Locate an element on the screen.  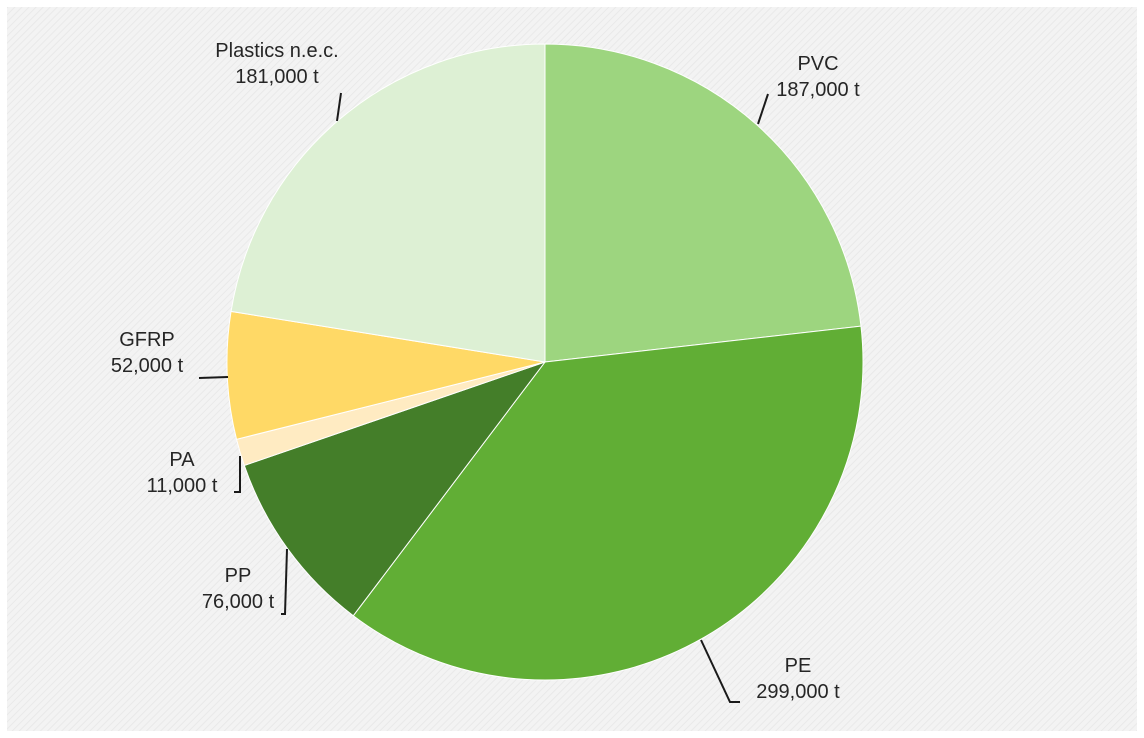
slice-label-name-gfrp: GFRP is located at coordinates (147, 340).